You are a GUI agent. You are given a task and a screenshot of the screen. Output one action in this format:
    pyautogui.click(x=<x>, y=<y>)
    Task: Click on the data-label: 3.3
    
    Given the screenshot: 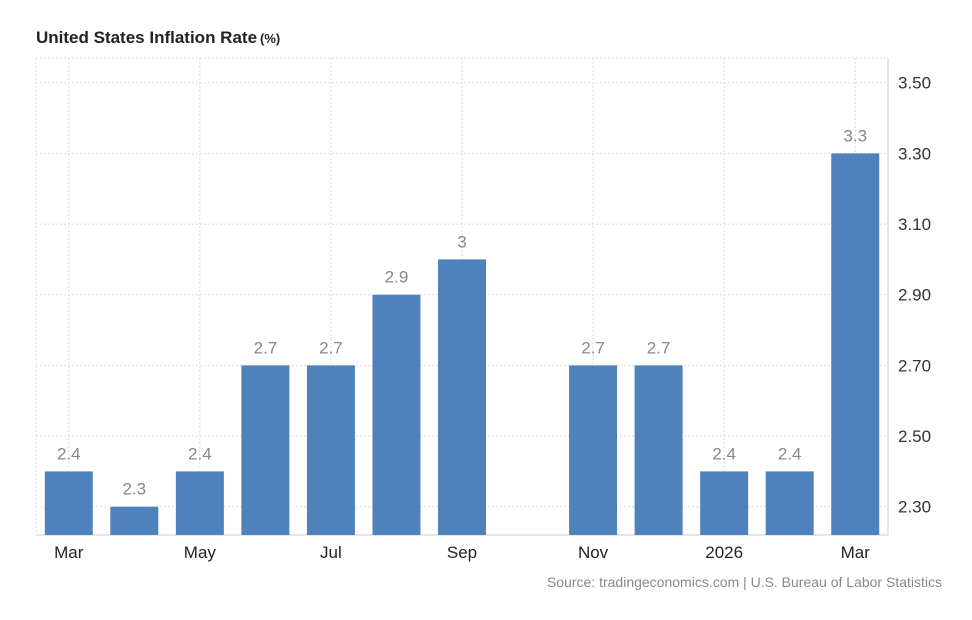 What is the action you would take?
    pyautogui.click(x=855, y=135)
    